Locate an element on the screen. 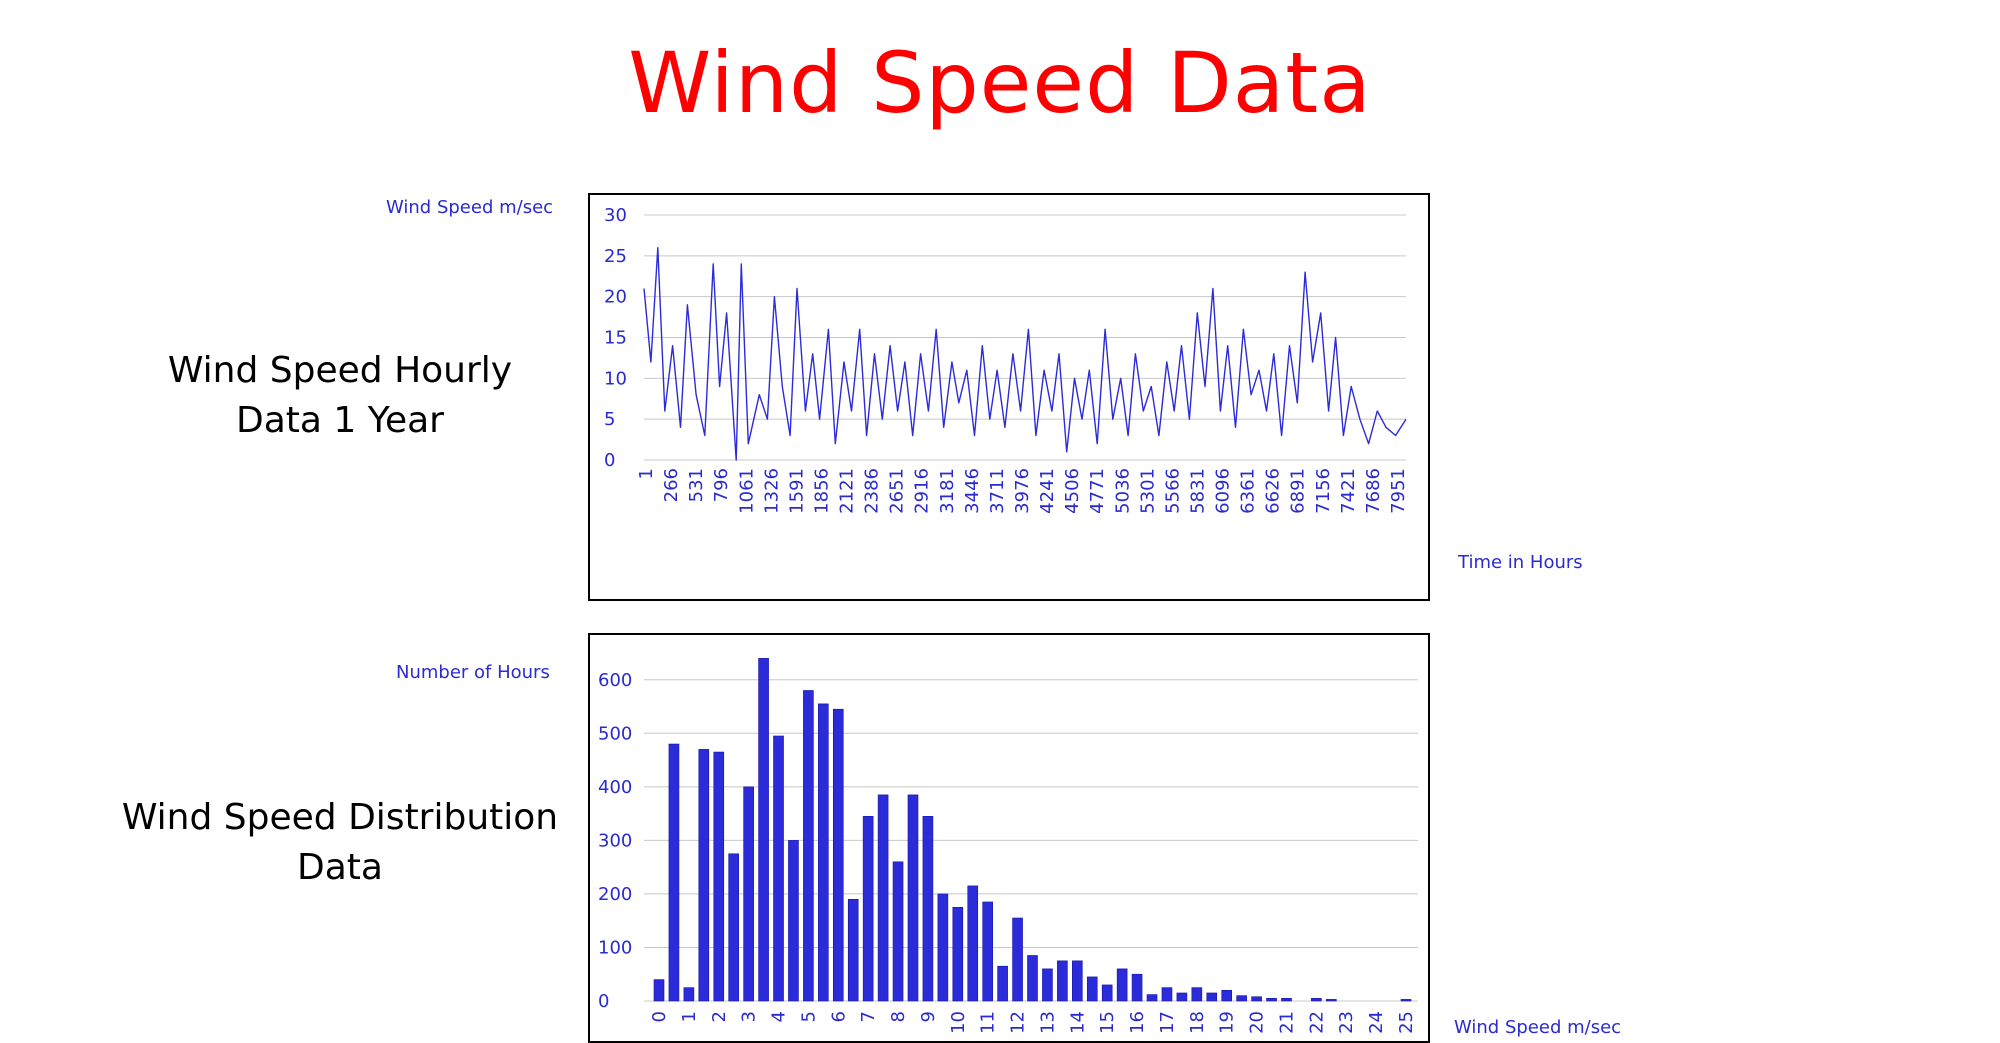 This screenshot has width=2000, height=1043. y-tick-label: 20 is located at coordinates (615, 297).